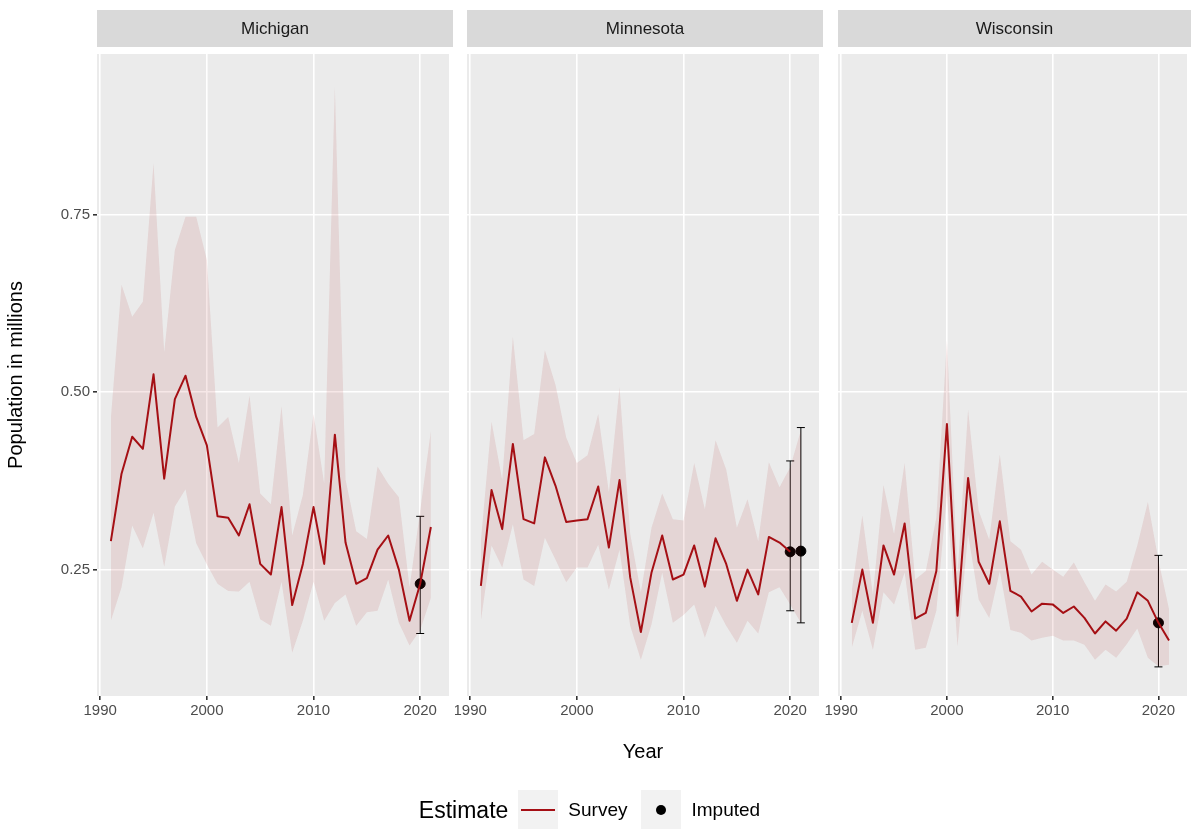 The height and width of the screenshot is (829, 1193). Describe the element at coordinates (75, 213) in the screenshot. I see `y-tick-label: 0.75` at that location.